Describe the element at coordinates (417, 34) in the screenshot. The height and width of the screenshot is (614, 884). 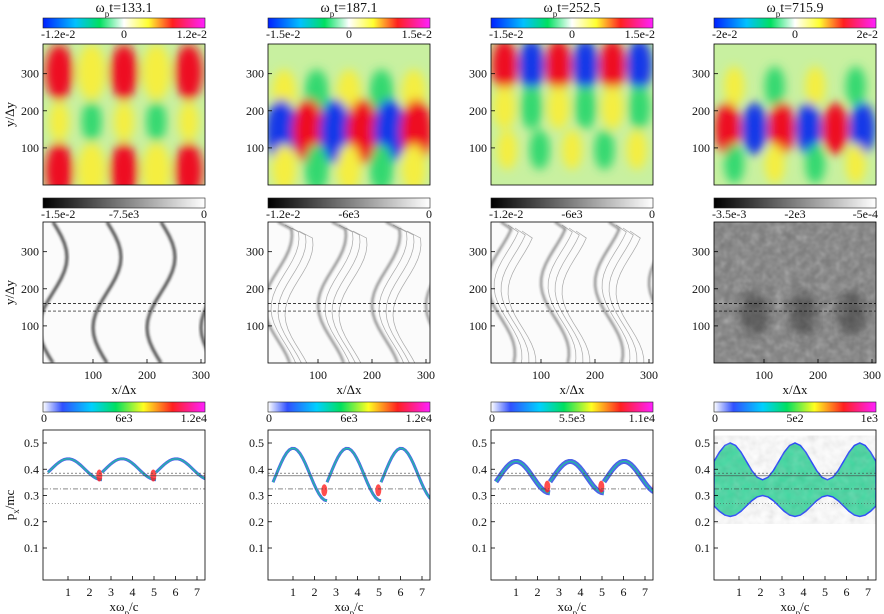
I see `colorbar-label: 1.5e-2` at that location.